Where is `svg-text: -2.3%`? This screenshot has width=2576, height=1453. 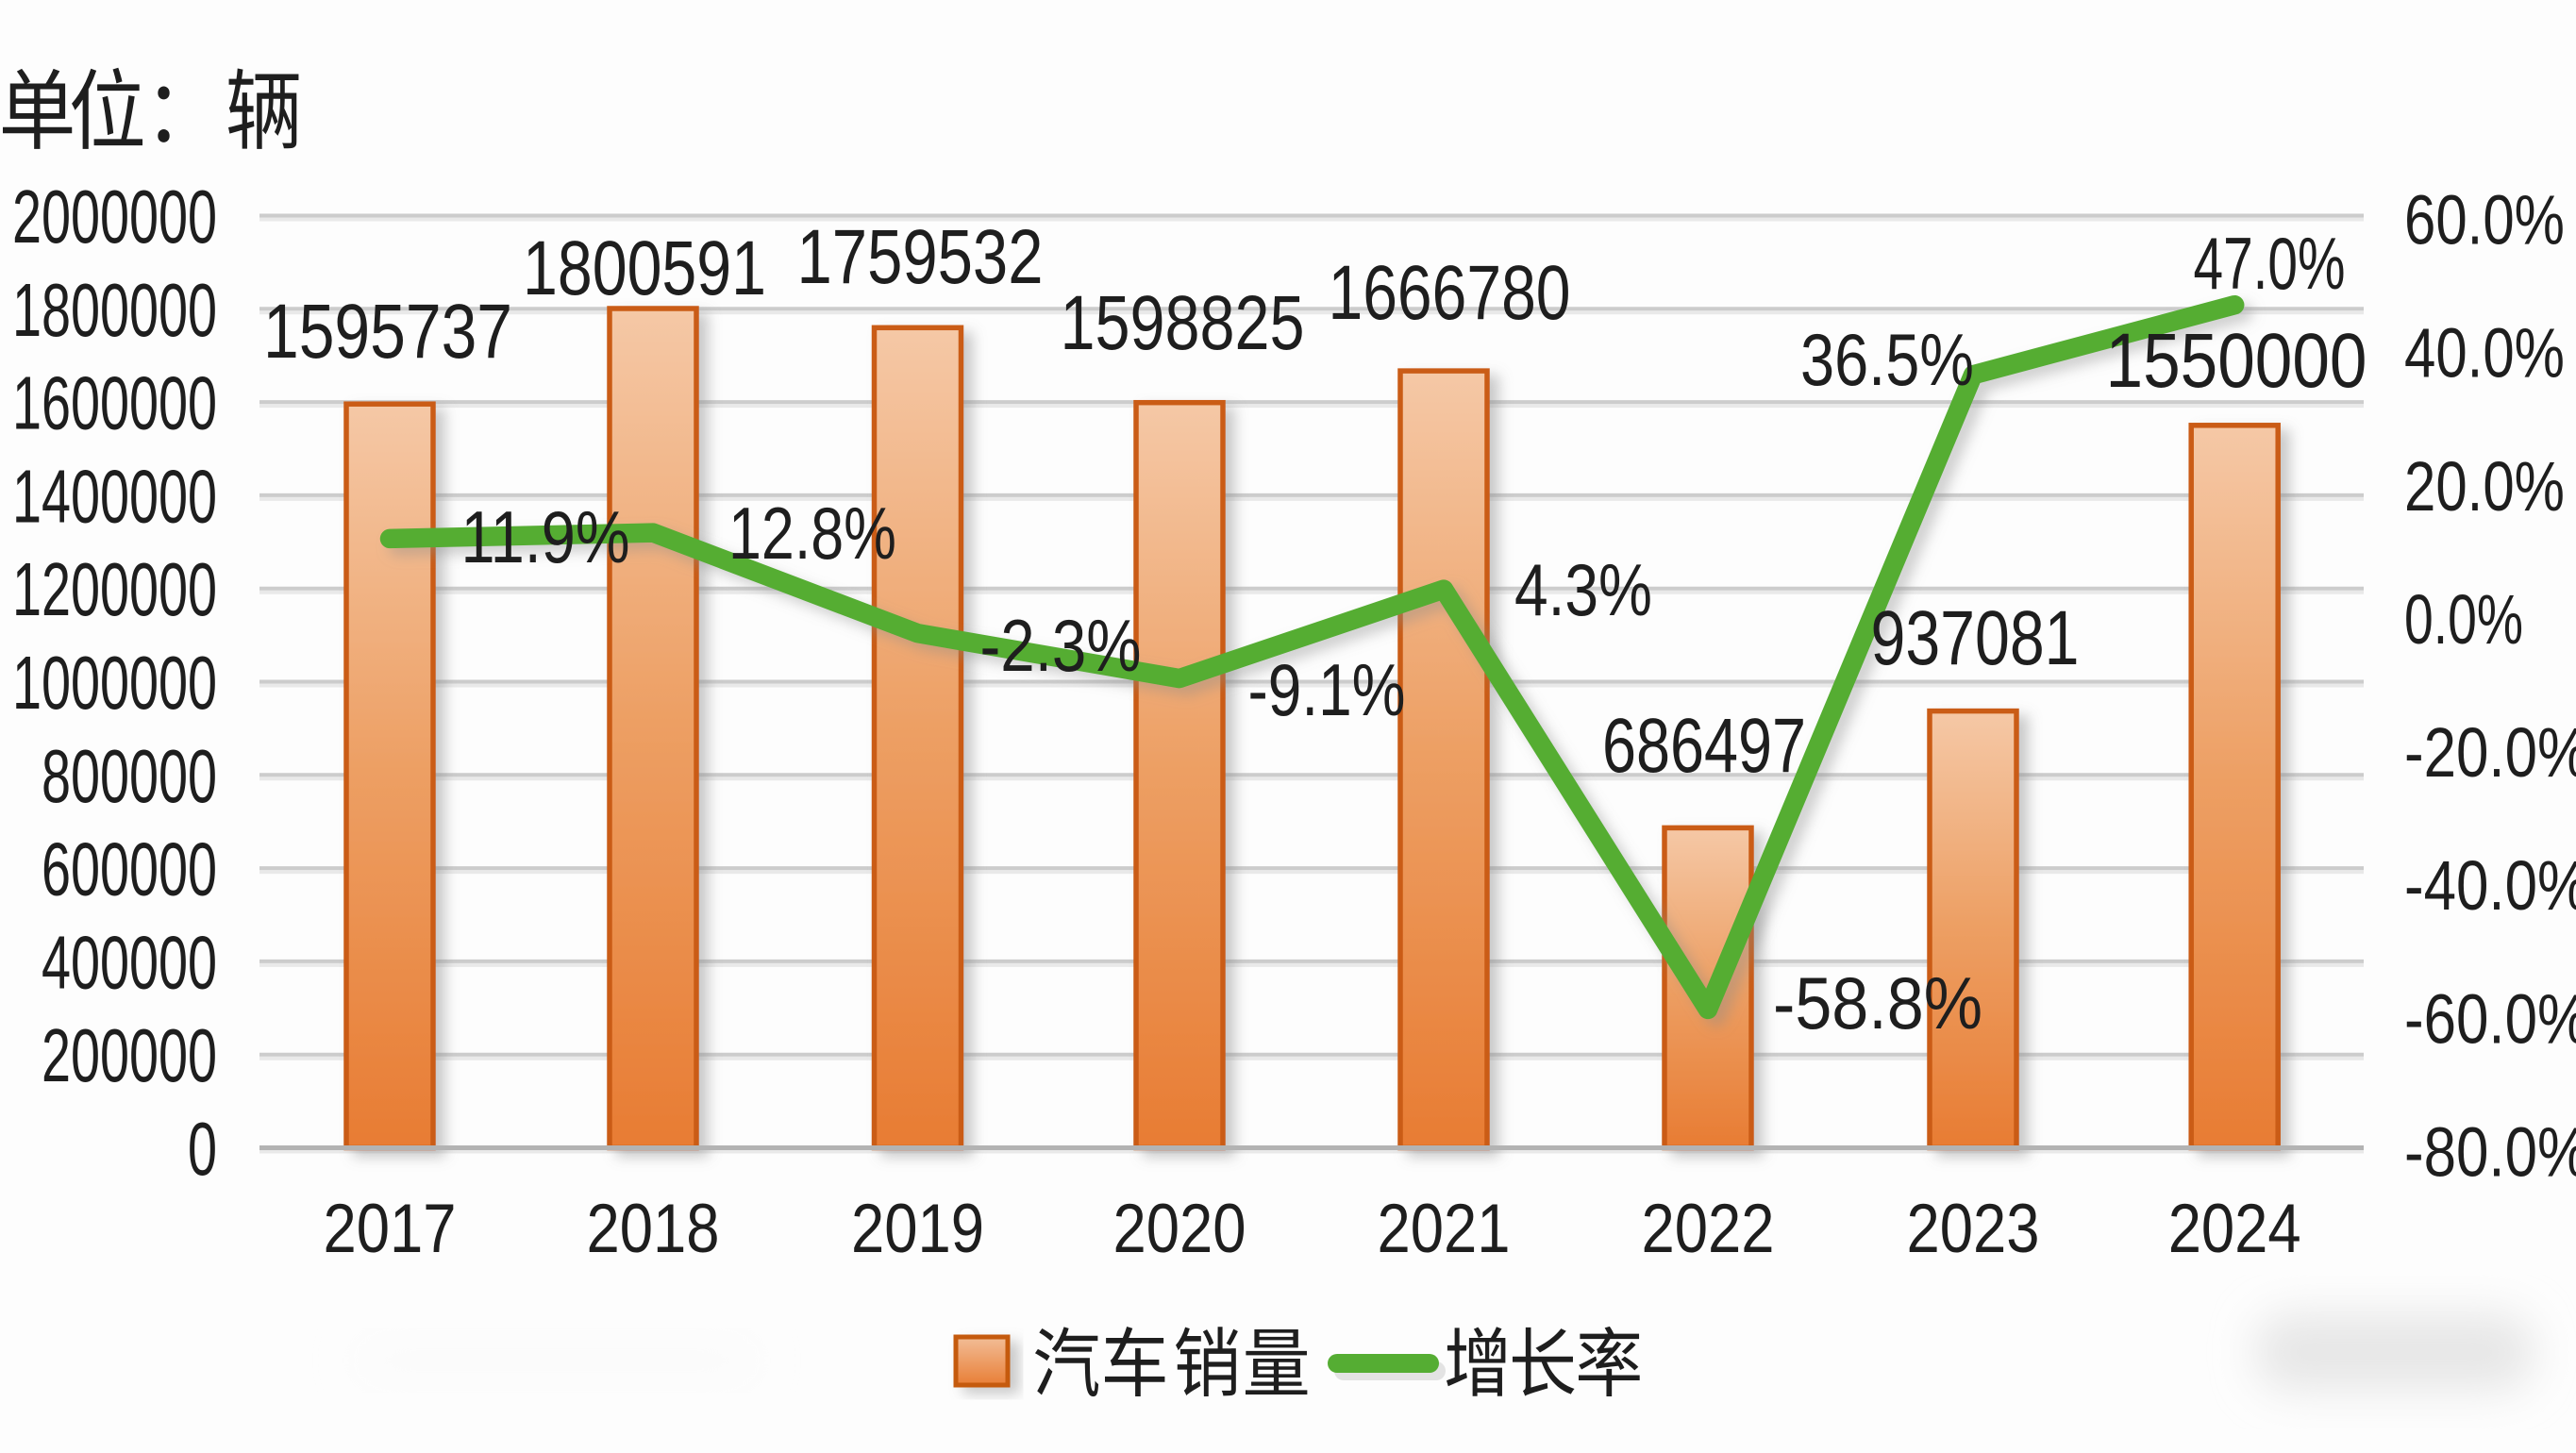 svg-text: -2.3% is located at coordinates (1061, 646).